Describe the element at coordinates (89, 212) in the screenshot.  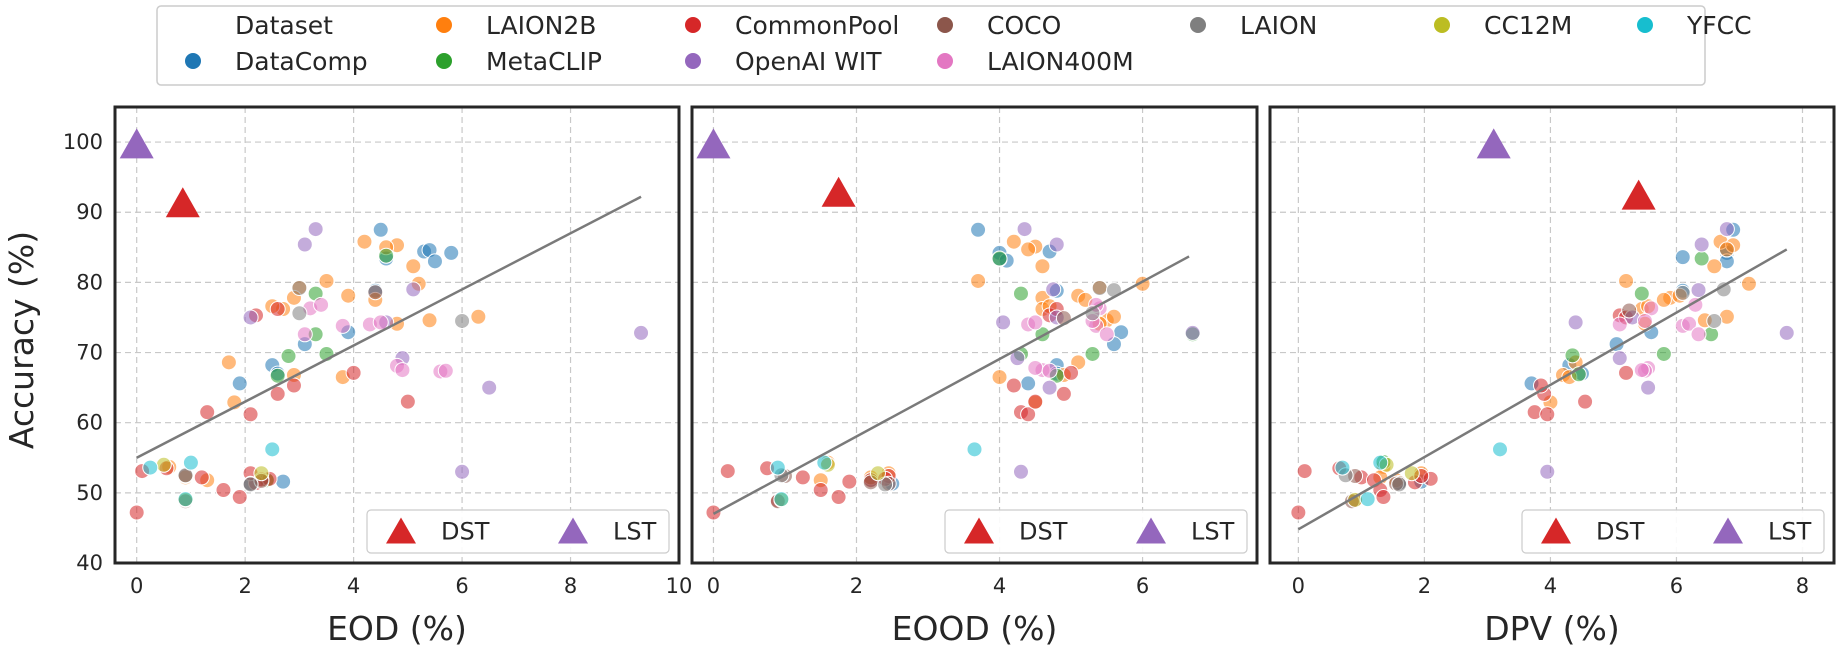
I see `y-tick-label: 90` at that location.